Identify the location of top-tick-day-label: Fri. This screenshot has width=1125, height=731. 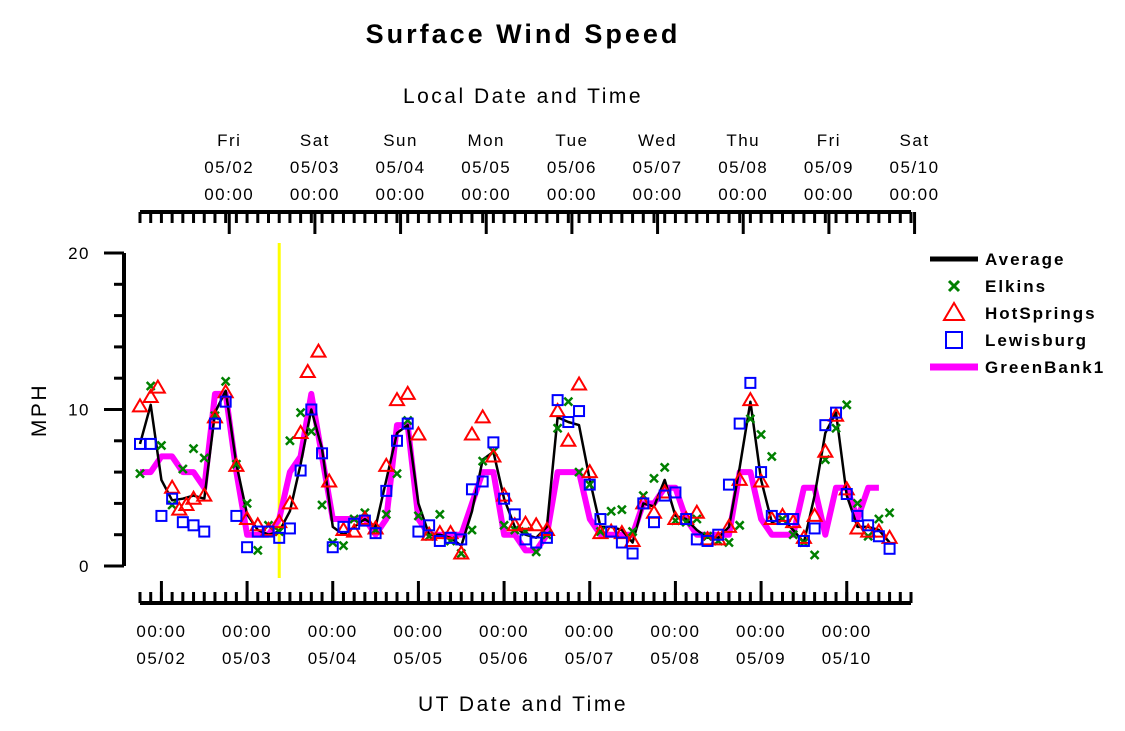
(229, 140).